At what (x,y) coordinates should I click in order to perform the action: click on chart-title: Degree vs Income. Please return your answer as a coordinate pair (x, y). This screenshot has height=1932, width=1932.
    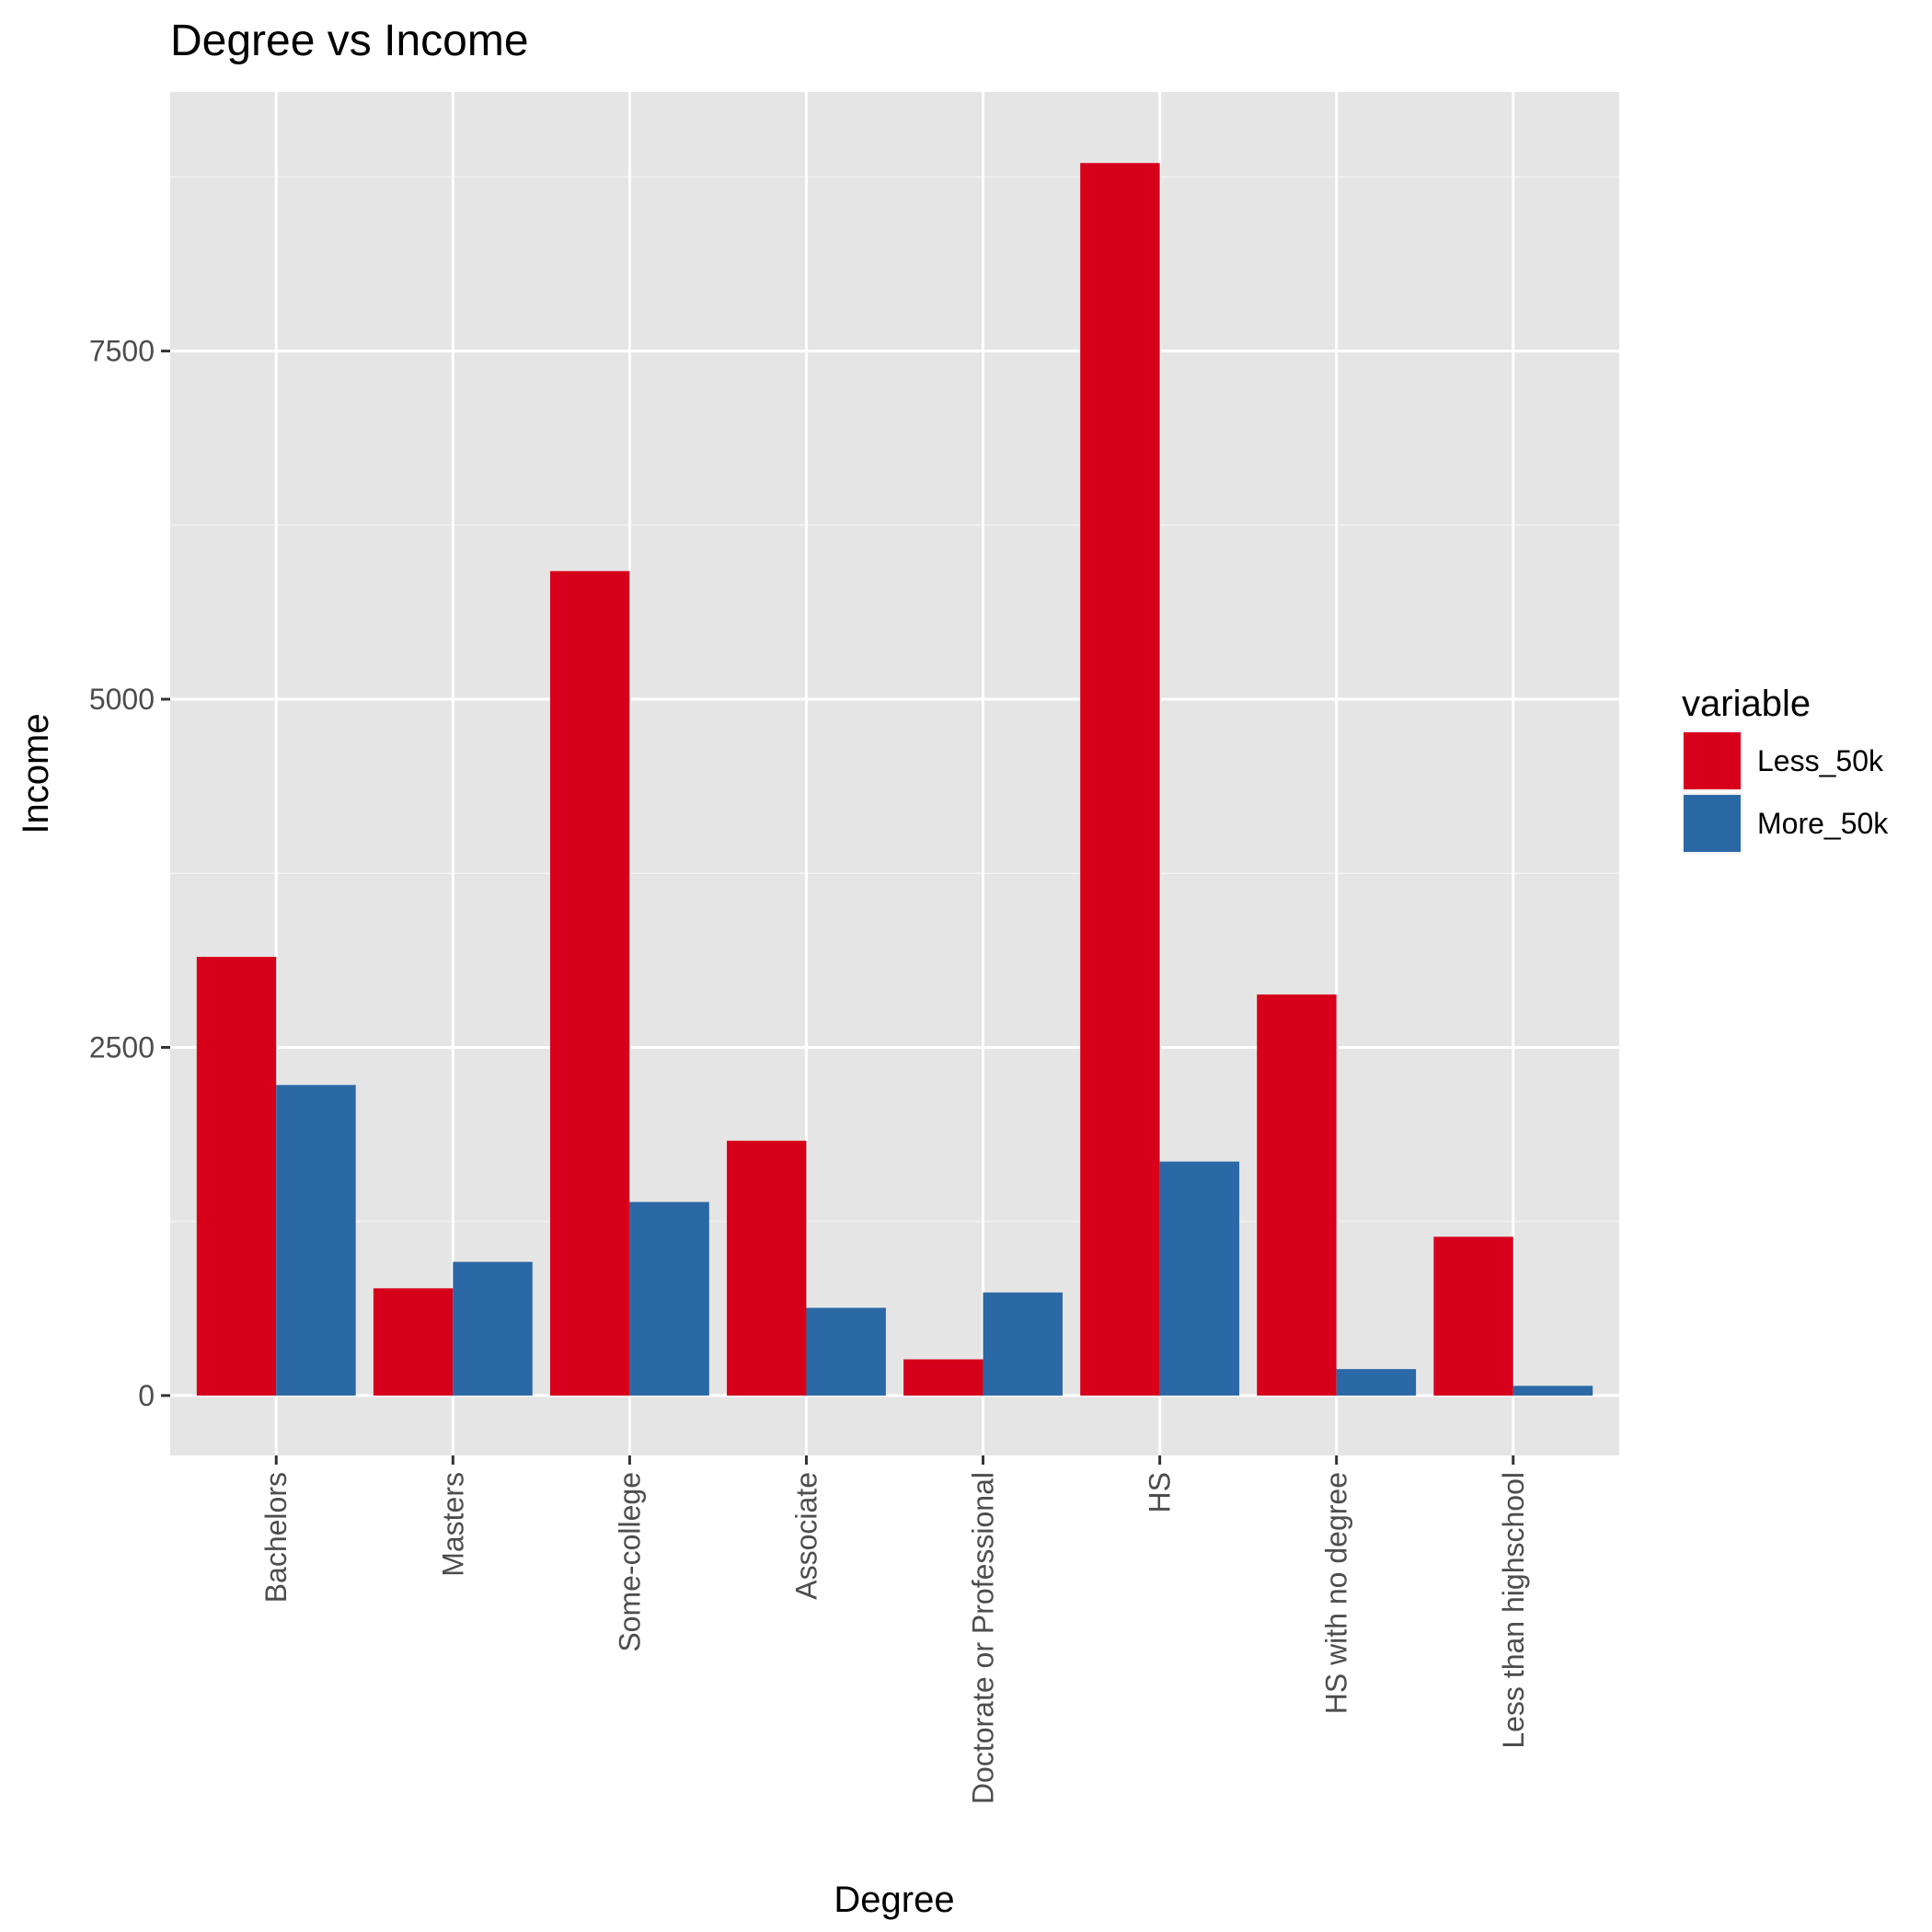
    Looking at the image, I should click on (349, 41).